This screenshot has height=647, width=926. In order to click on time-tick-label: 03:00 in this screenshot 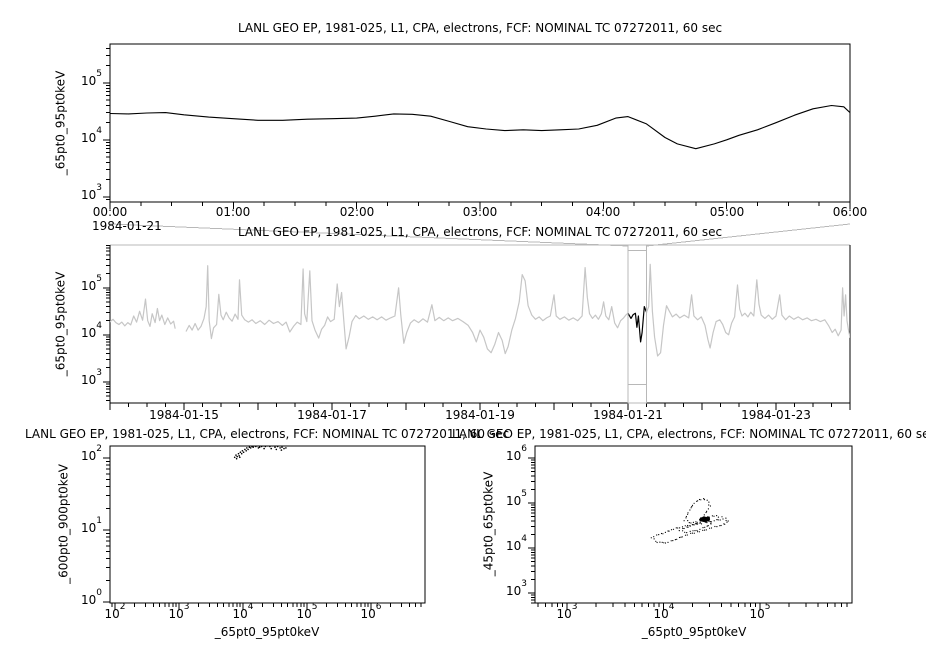, I will do `click(480, 212)`.